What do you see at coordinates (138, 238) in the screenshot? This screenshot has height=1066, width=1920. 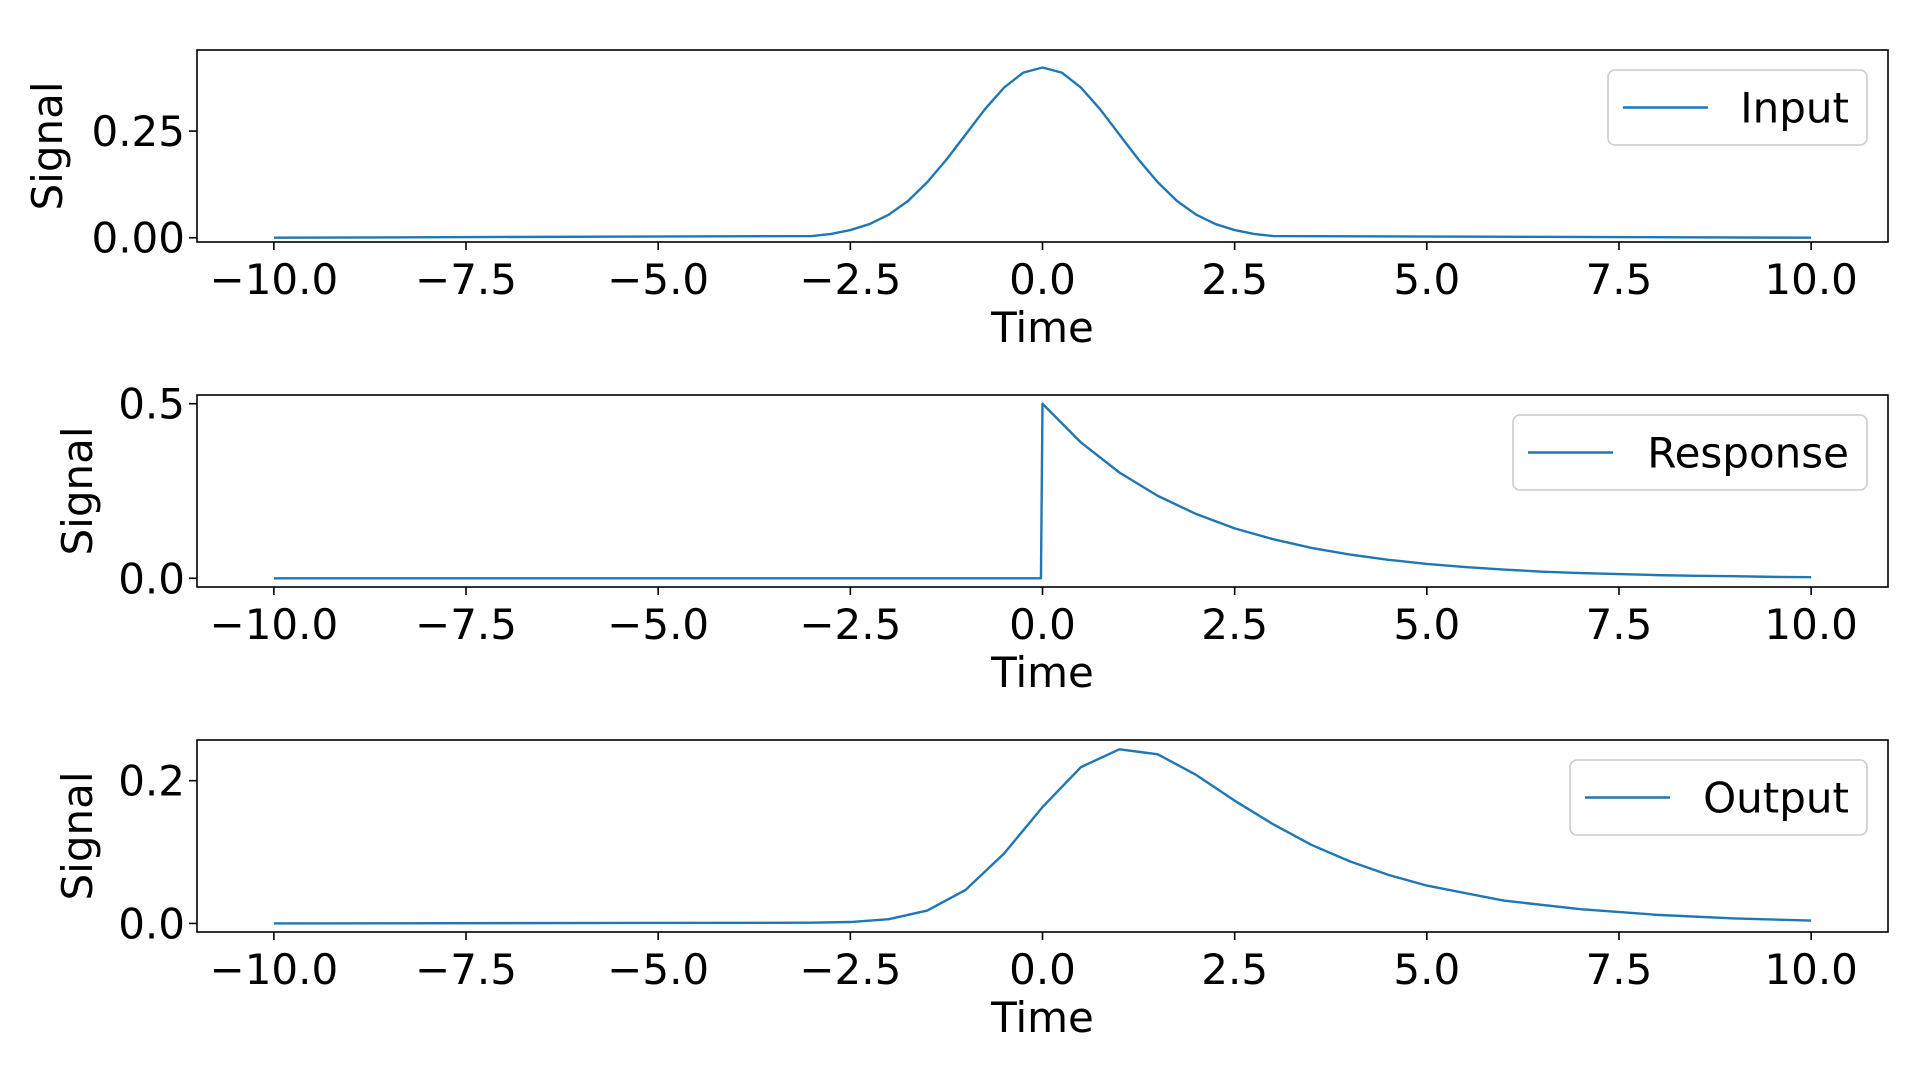 I see `y-tick-label: 0.00` at bounding box center [138, 238].